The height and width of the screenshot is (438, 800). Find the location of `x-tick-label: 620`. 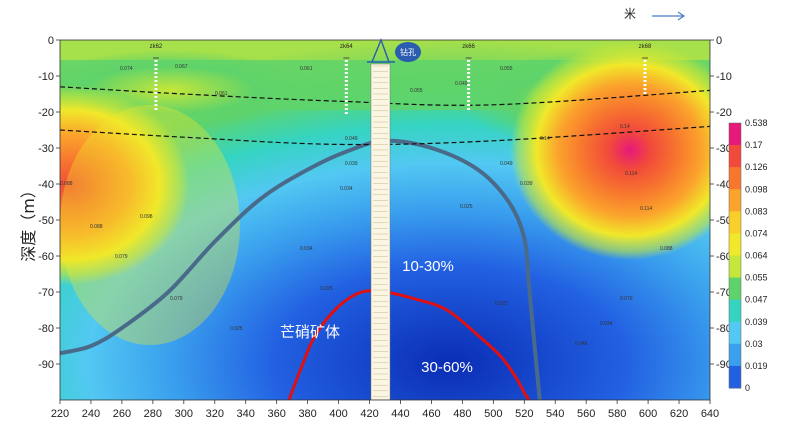

x-tick-label: 620 is located at coordinates (679, 414).